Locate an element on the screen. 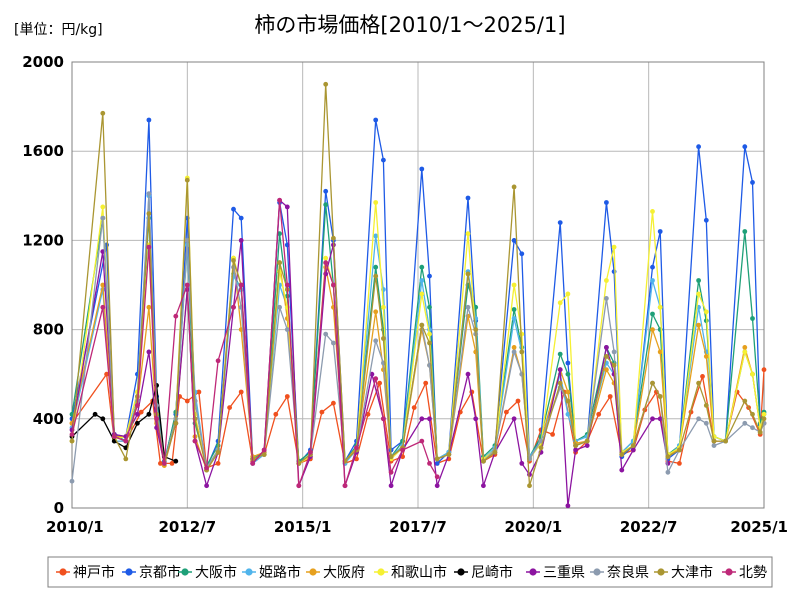  y-tick-label: 800 is located at coordinates (48, 330).